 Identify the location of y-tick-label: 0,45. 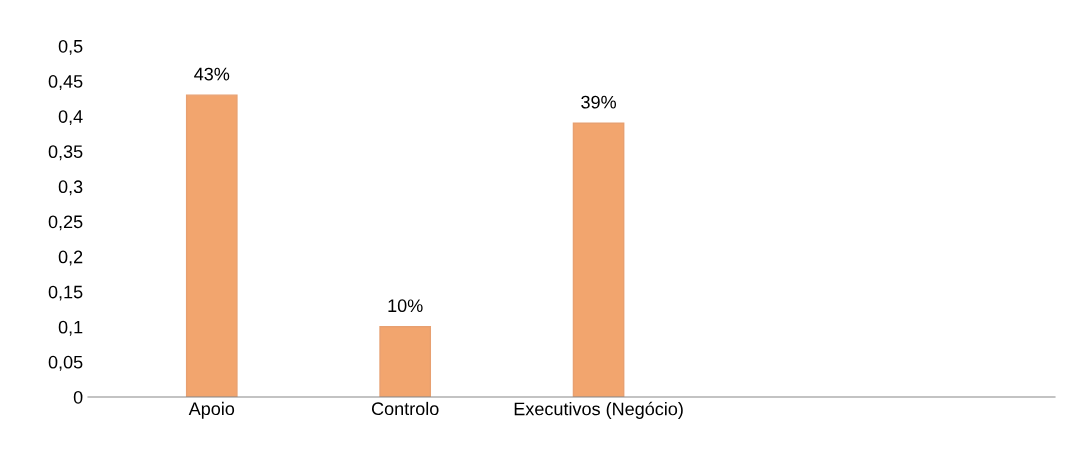
(65, 82).